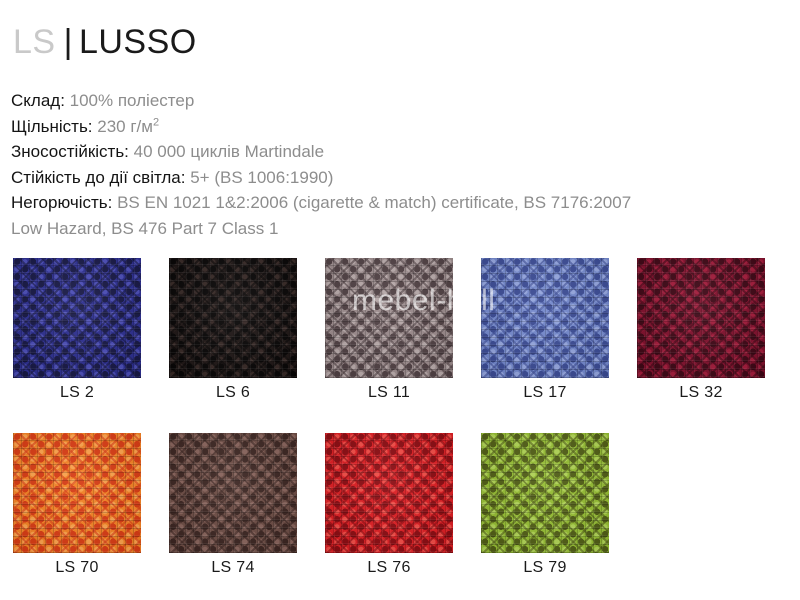 This screenshot has width=800, height=600. I want to click on swatch-cell: LS 74, so click(233, 504).